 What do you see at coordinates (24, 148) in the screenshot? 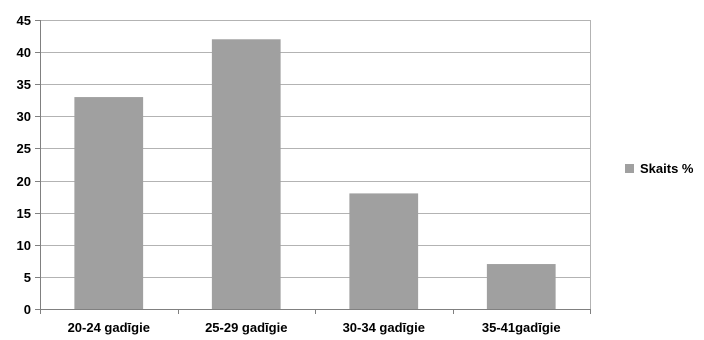
I see `y-tick-label: 25` at bounding box center [24, 148].